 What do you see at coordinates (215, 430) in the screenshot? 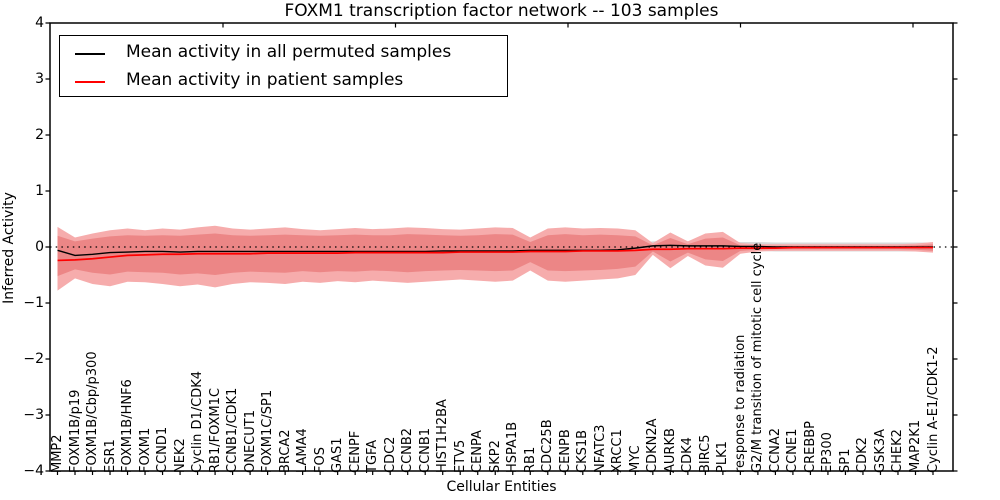
I see `x-tick-label: RB1/FOXM1C` at bounding box center [215, 430].